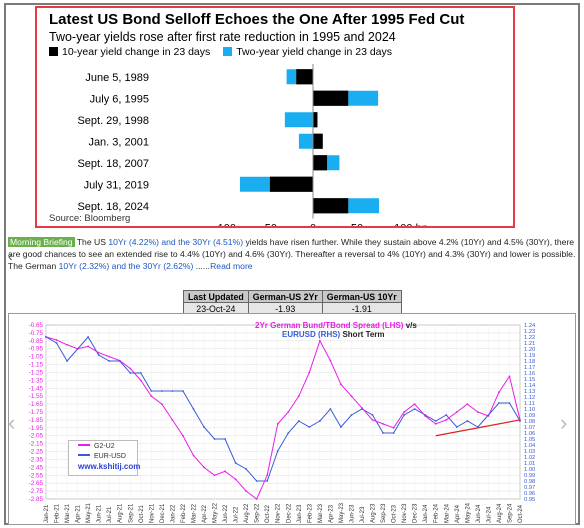 This screenshot has height=528, width=584. Describe the element at coordinates (53, 51) in the screenshot. I see `legend-swatch-10y` at that location.